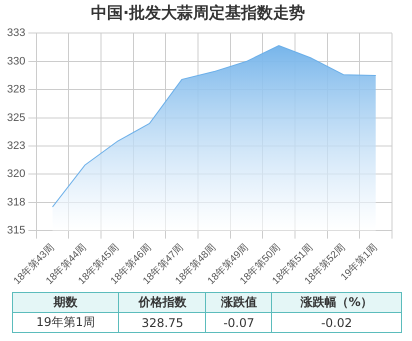 This screenshot has width=412, height=341. What do you see at coordinates (16, 33) in the screenshot?
I see `y-tick-label: 333` at bounding box center [16, 33].